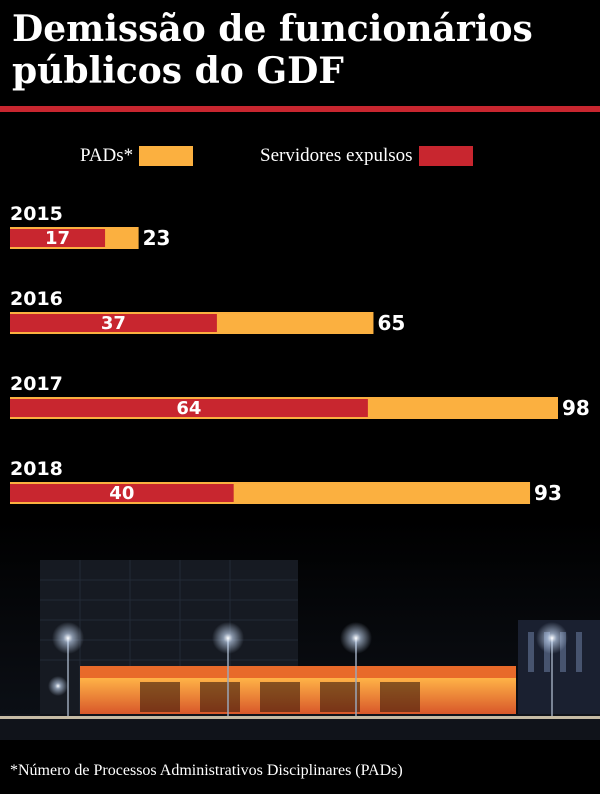 This screenshot has height=794, width=600. What do you see at coordinates (36, 299) in the screenshot?
I see `year-label: 2016` at bounding box center [36, 299].